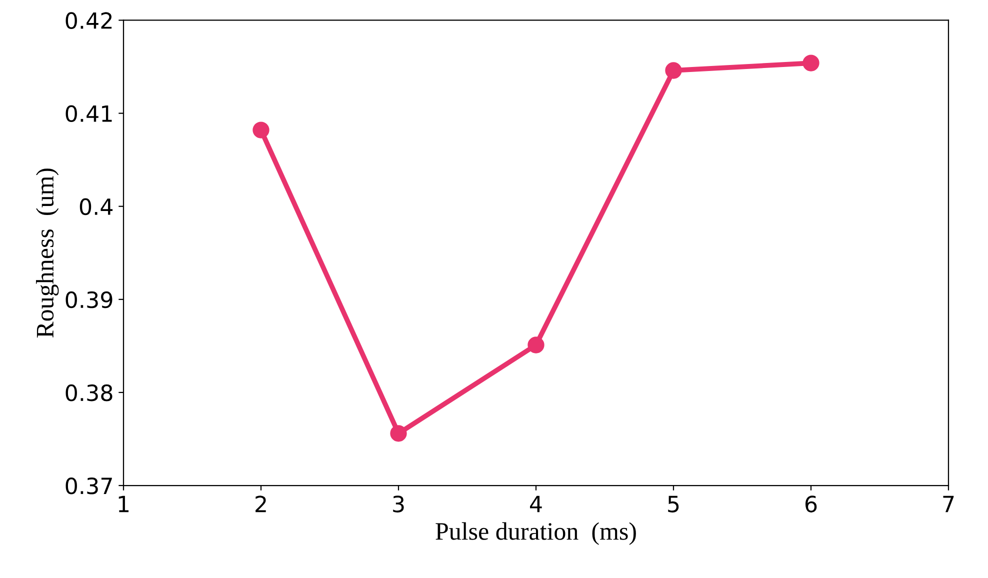 This screenshot has height=578, width=988. What do you see at coordinates (89, 113) in the screenshot?
I see `y-tick-label: 0.41` at bounding box center [89, 113].